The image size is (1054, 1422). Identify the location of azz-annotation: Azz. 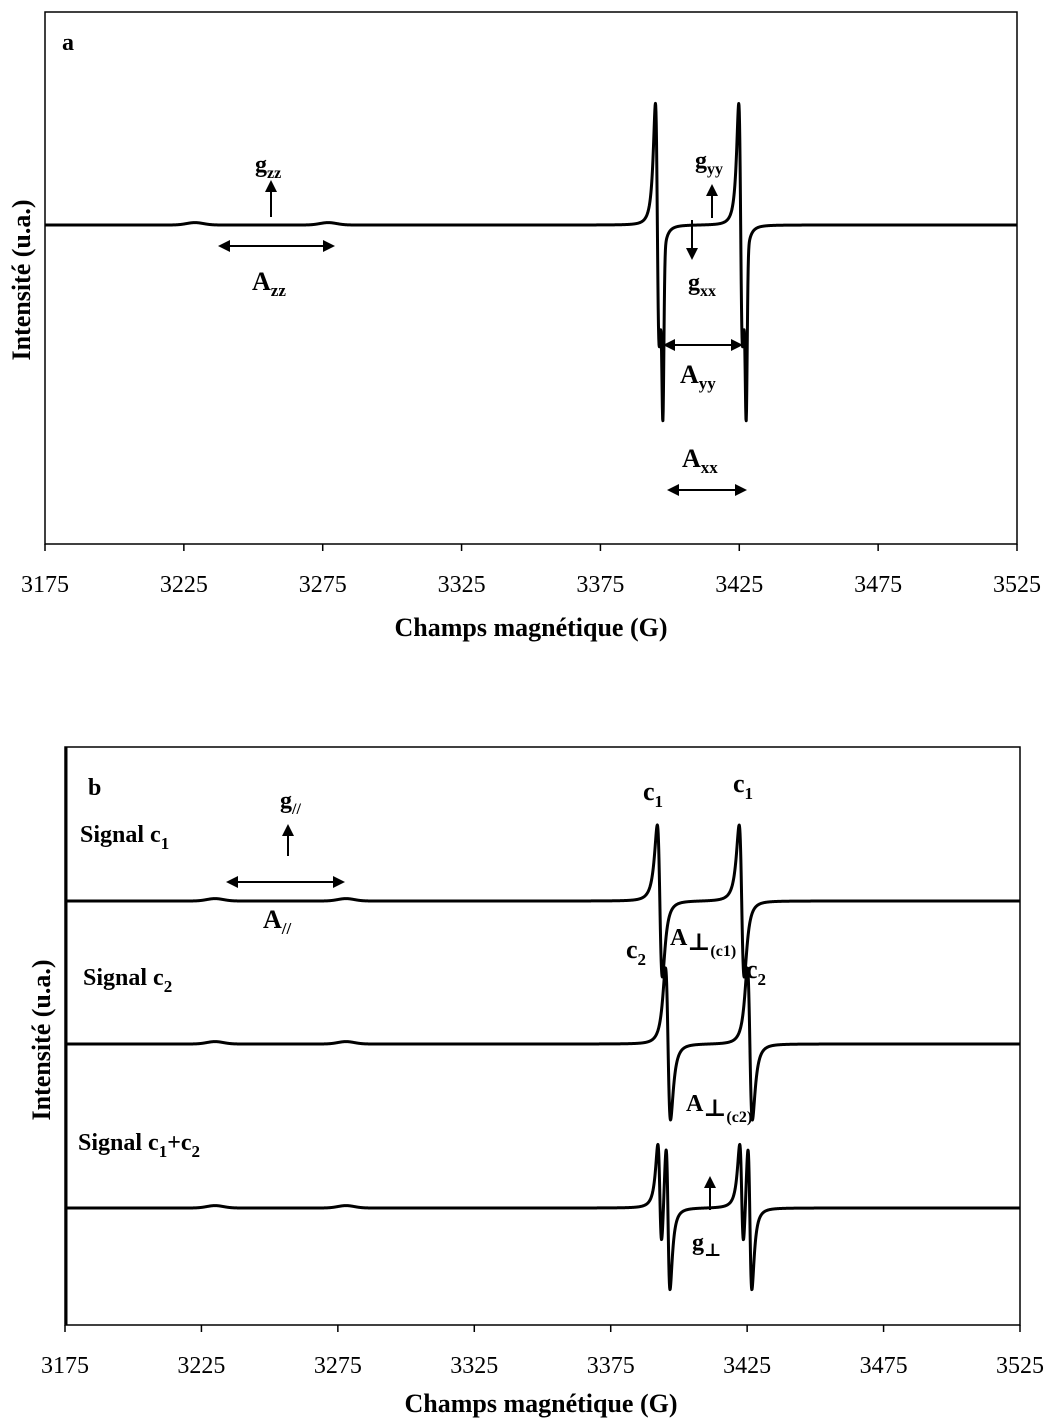
(276, 270).